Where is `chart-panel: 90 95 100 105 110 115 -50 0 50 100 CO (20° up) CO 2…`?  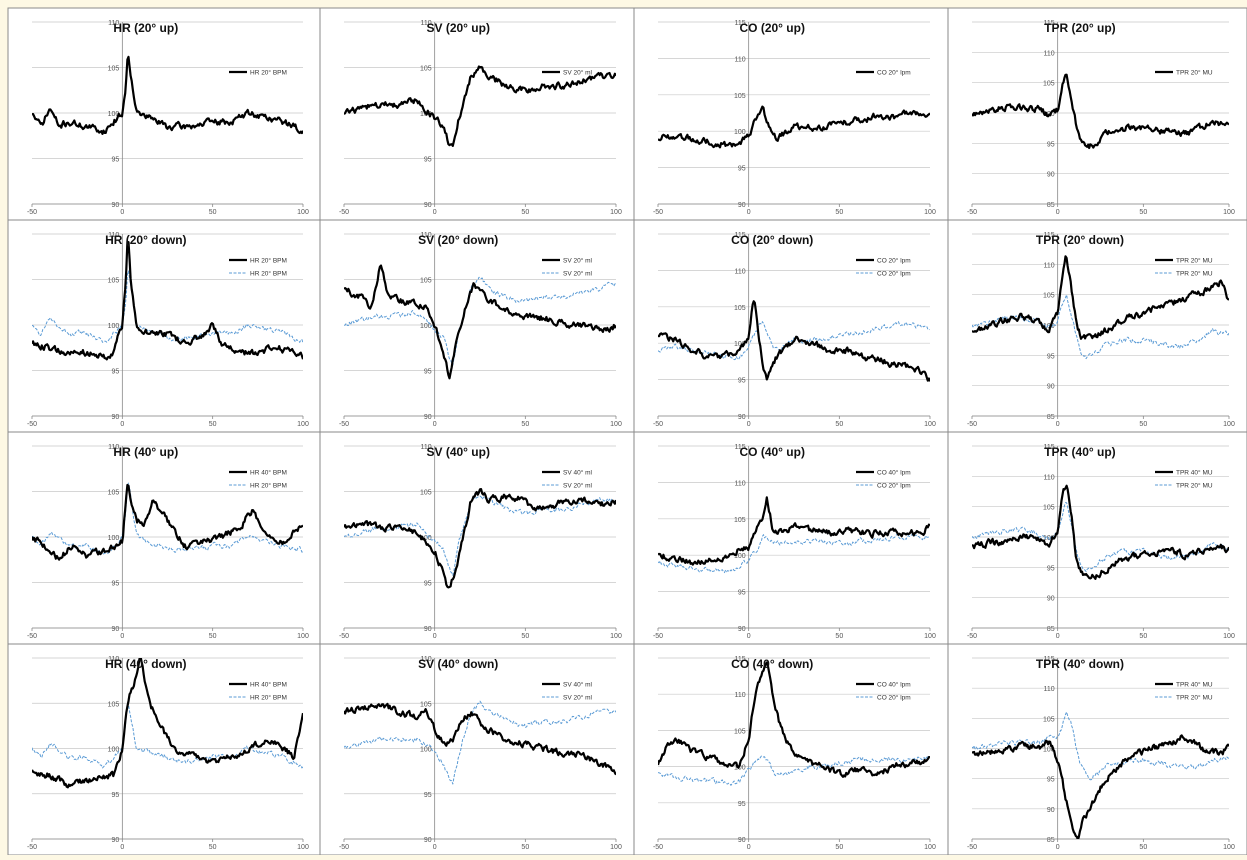 chart-panel: 90 95 100 105 110 115 -50 0 50 100 CO (20° up) CO 2… is located at coordinates (791, 114).